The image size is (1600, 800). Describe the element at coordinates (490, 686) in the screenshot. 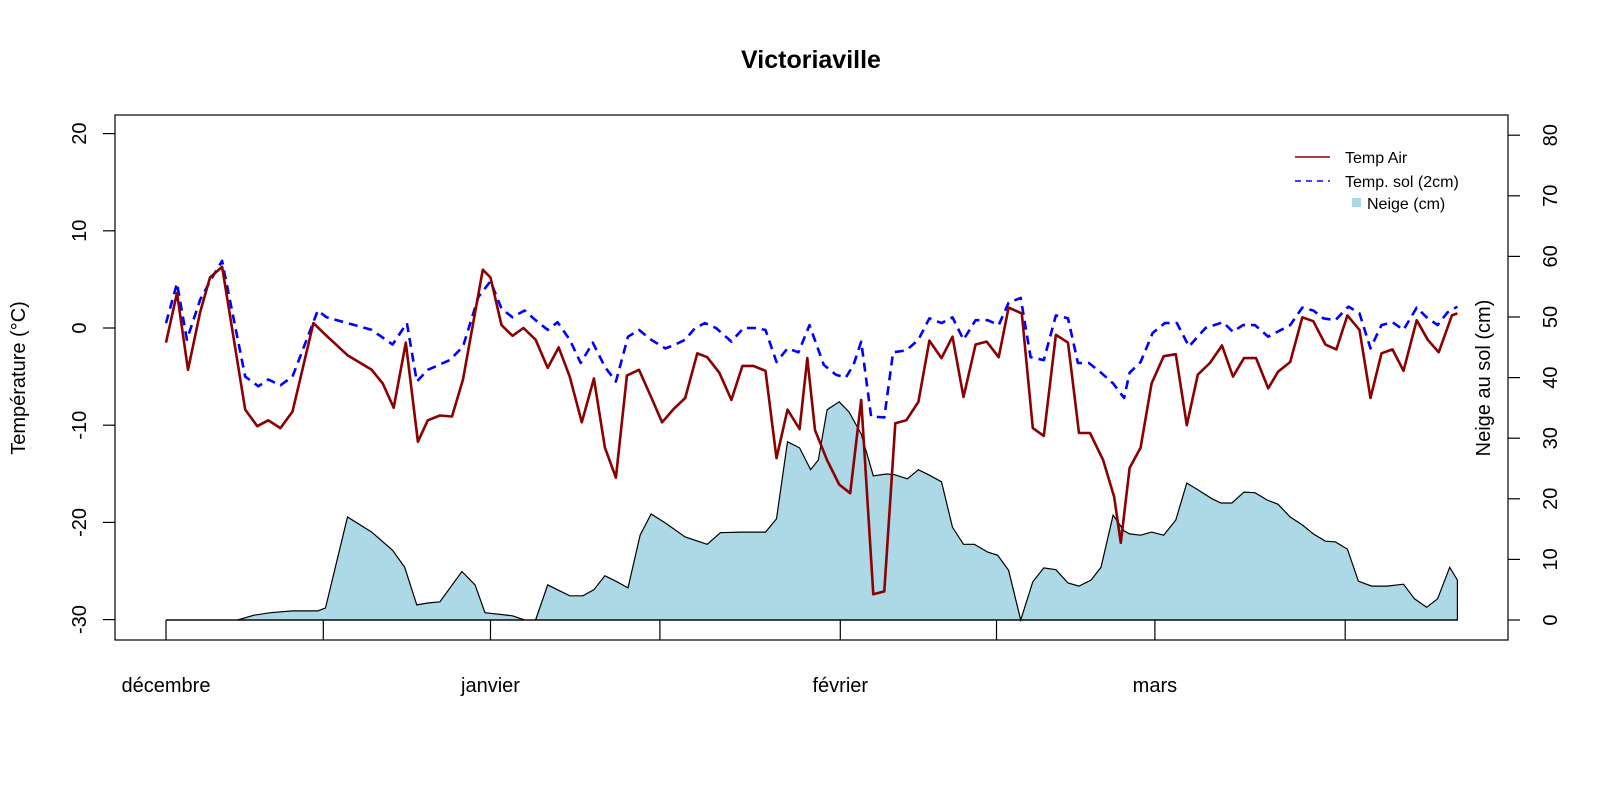

I see `x-axis-tick-label: janvier` at that location.